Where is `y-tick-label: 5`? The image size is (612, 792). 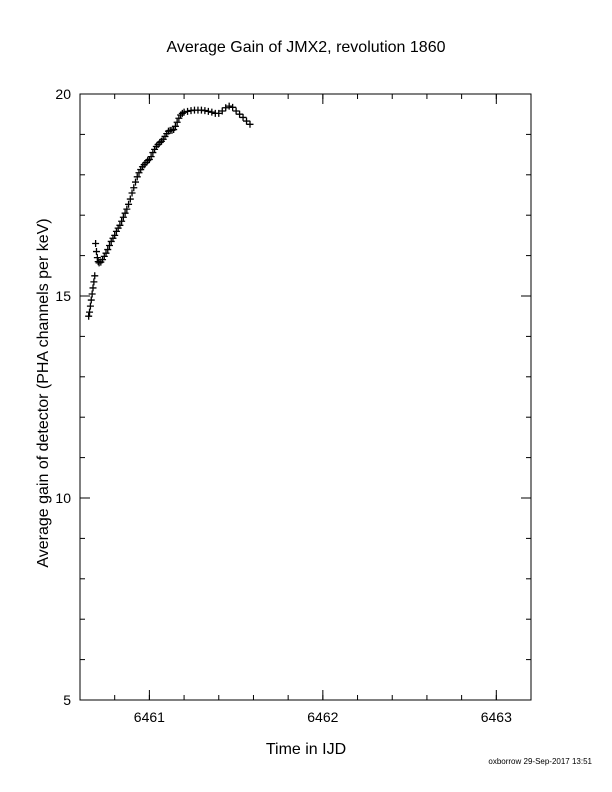
y-tick-label: 5 is located at coordinates (67, 700).